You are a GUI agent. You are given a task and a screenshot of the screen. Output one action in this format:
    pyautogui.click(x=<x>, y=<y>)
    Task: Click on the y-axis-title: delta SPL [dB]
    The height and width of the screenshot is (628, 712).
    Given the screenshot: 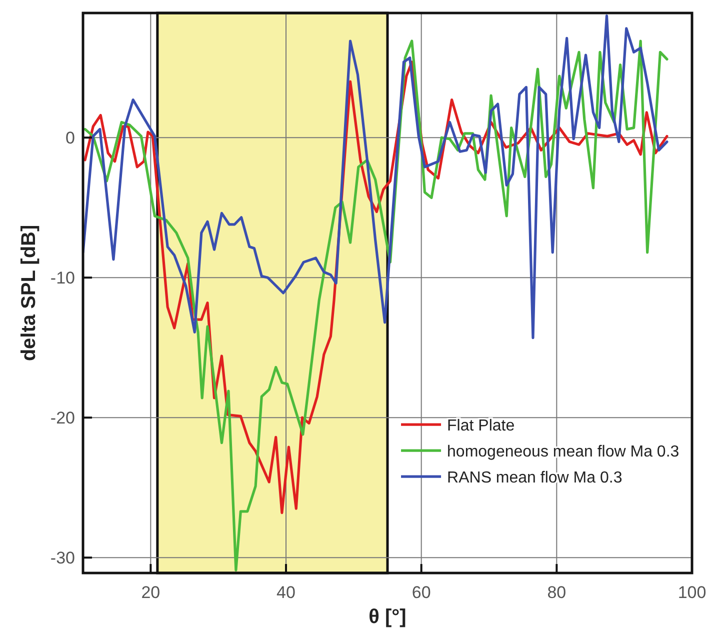 What is the action you would take?
    pyautogui.click(x=29, y=293)
    